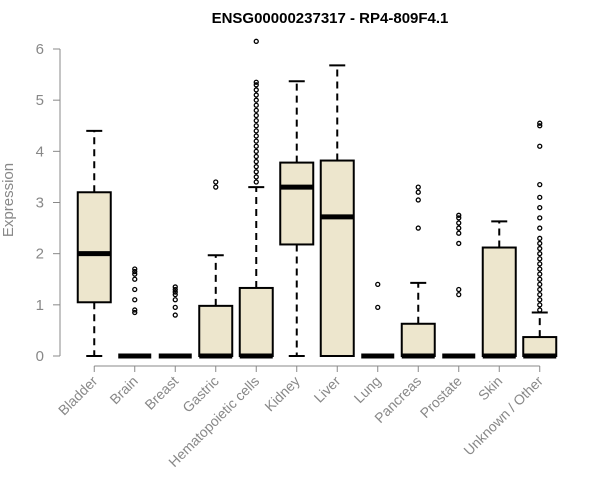 The image size is (600, 500). I want to click on y-tick-label: 5, so click(40, 100).